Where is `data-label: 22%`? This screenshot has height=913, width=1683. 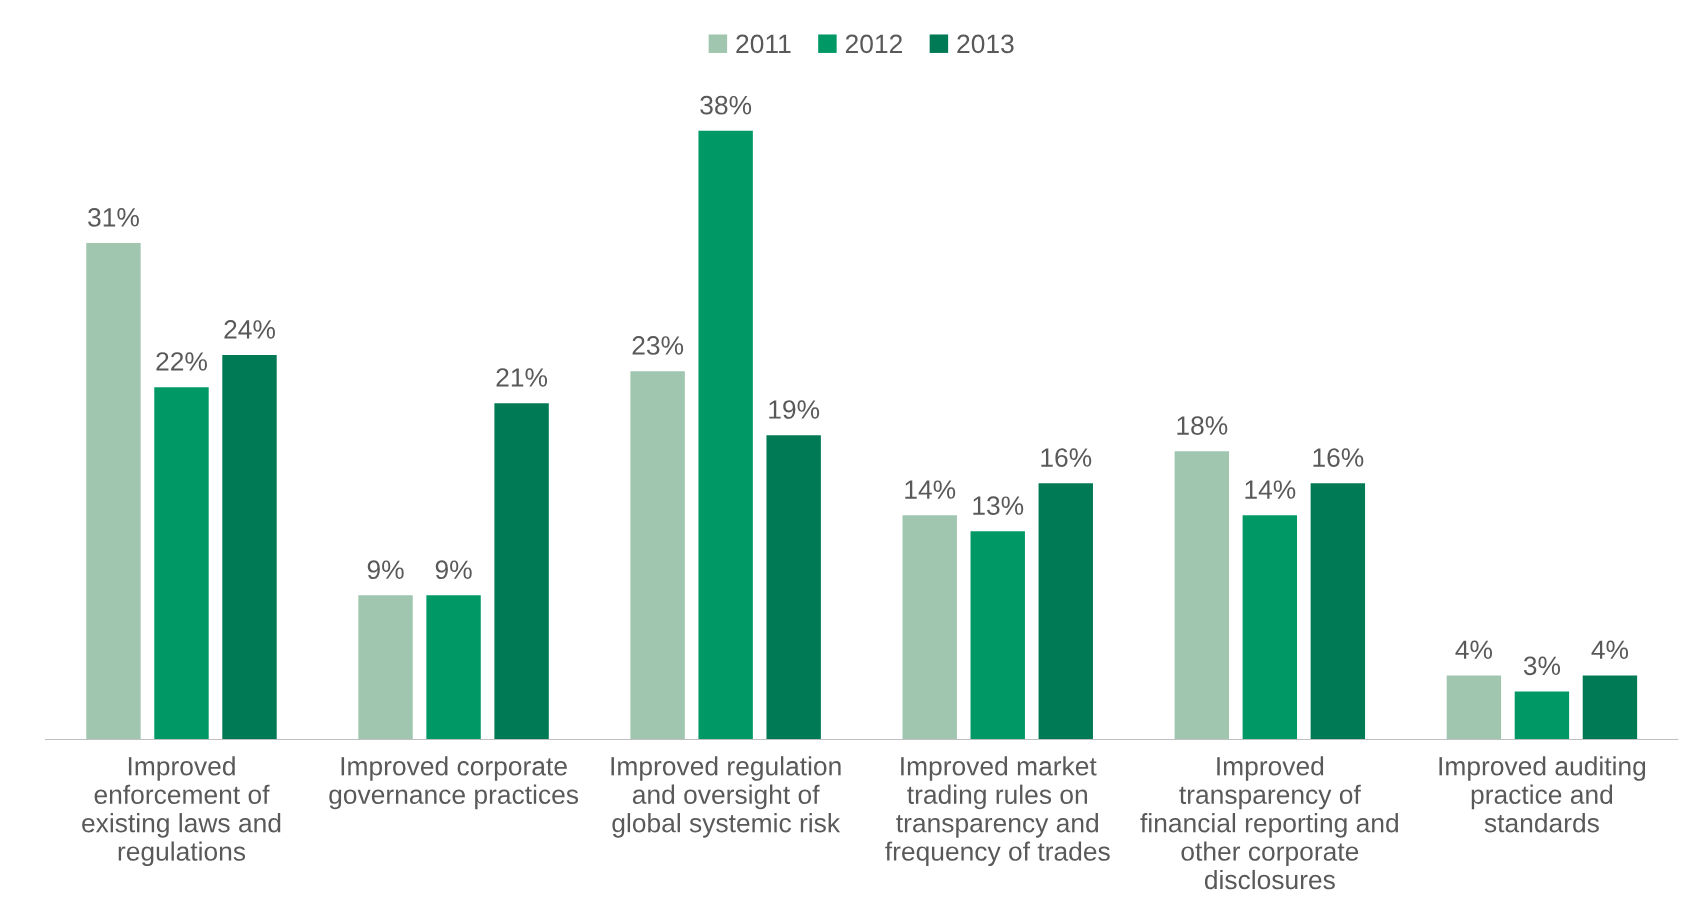
data-label: 22% is located at coordinates (181, 361).